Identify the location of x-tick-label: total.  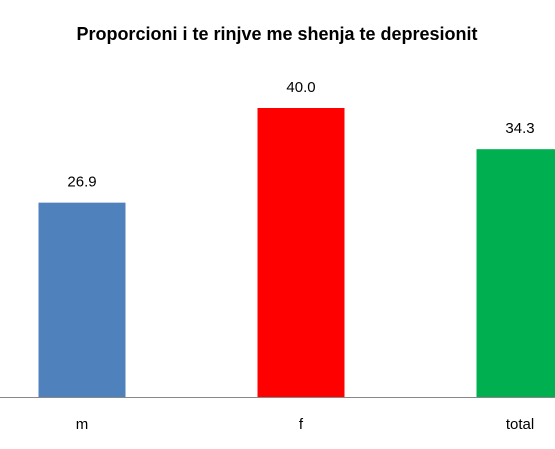
(520, 424).